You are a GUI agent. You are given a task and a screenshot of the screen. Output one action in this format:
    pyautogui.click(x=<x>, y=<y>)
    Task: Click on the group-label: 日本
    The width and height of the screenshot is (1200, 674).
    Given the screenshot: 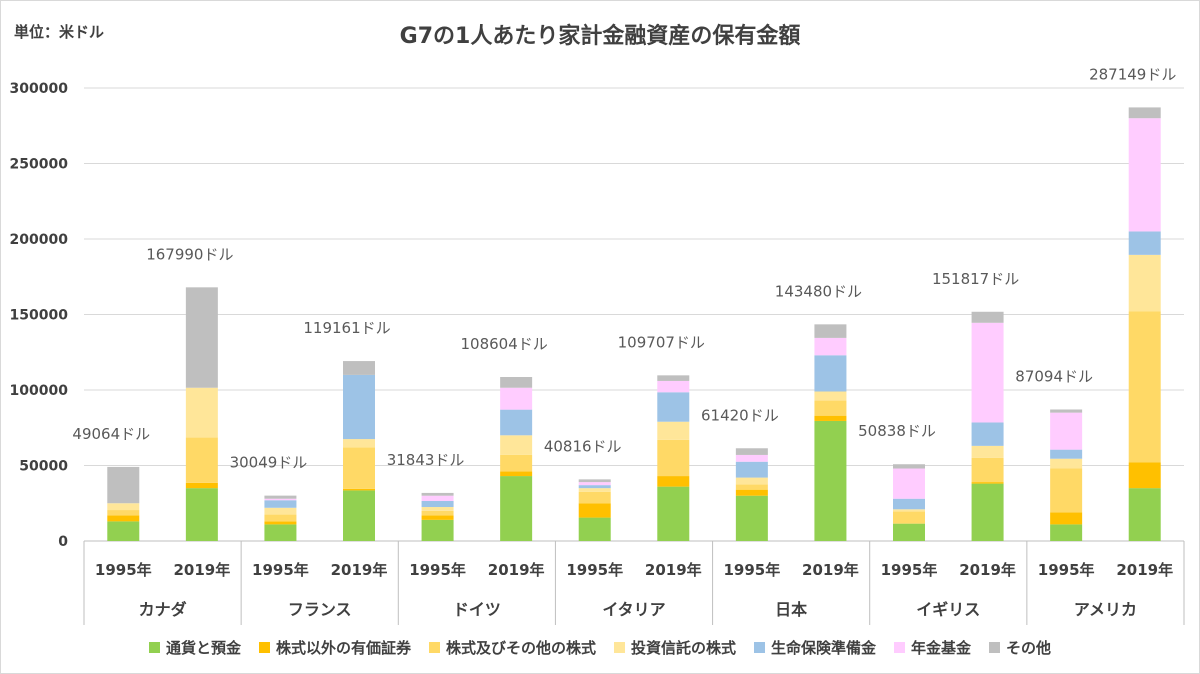 What is the action you would take?
    pyautogui.click(x=791, y=609)
    